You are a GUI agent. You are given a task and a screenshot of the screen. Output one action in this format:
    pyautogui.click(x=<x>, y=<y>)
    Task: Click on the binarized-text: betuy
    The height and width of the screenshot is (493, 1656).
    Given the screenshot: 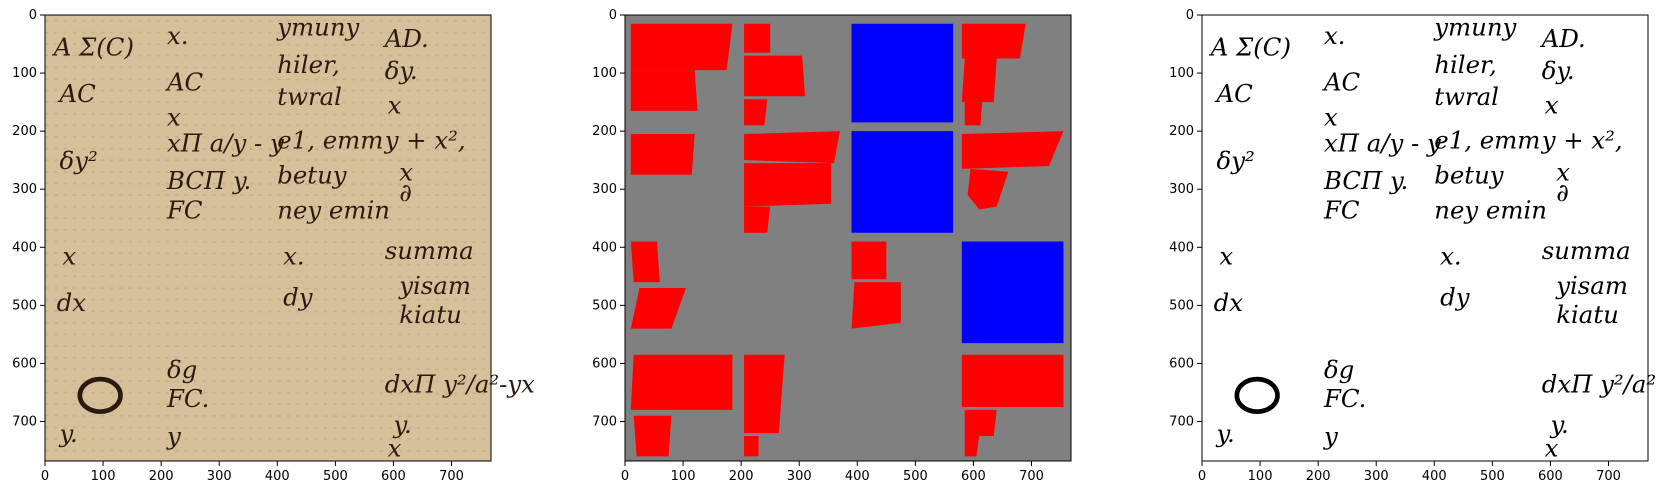 What is the action you would take?
    pyautogui.click(x=1469, y=174)
    